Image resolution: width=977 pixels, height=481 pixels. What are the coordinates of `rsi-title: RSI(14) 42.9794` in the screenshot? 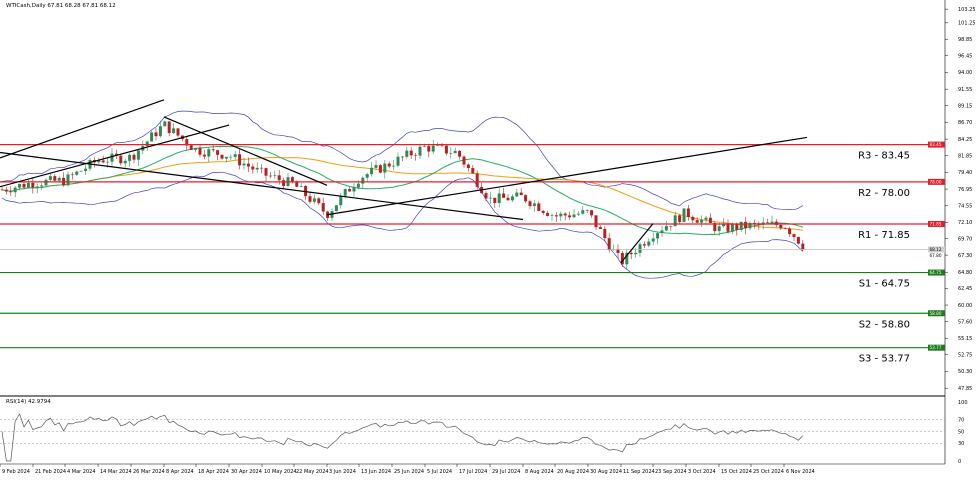 It's located at (28, 402).